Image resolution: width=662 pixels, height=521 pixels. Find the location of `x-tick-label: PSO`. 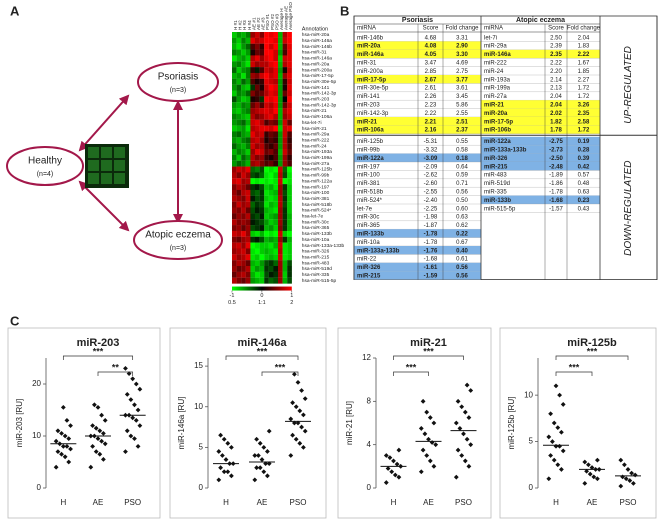

x-tick-label: PSO is located at coordinates (628, 502).